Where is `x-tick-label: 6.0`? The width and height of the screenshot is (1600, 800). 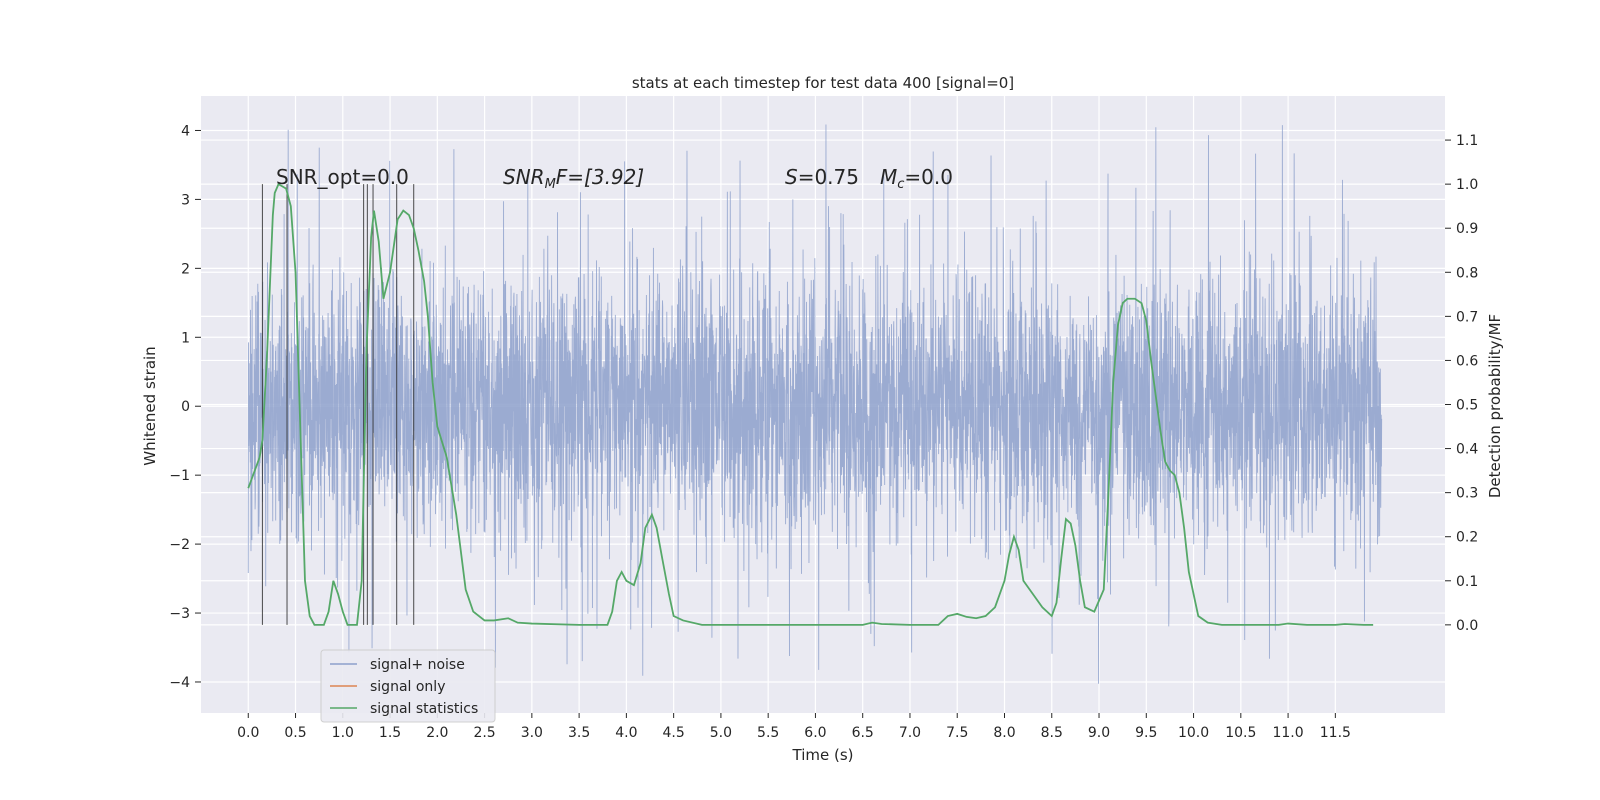
x-tick-label: 6.0 is located at coordinates (815, 733).